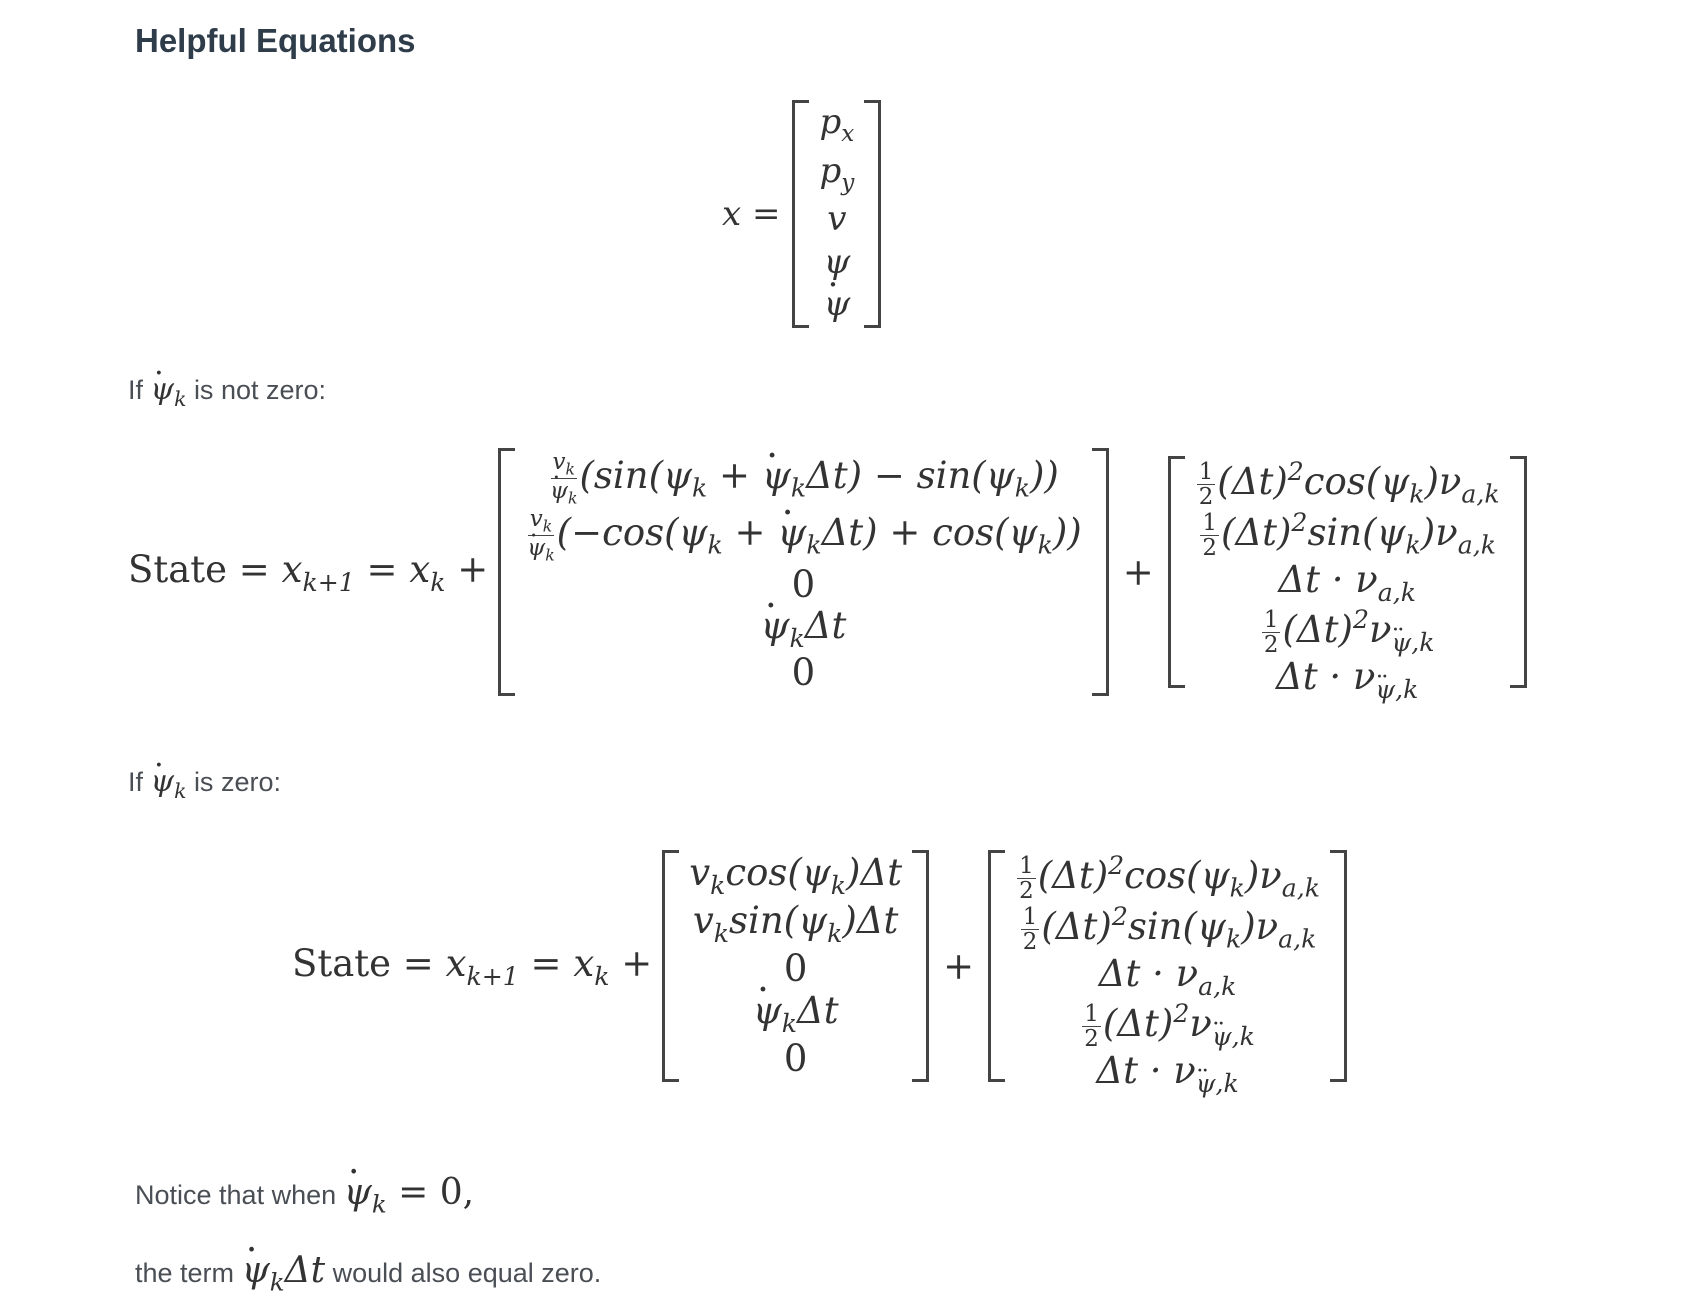  I want to click on matrix-entry-px: vkψk(sin(ψk + ψkΔt) − sin(ψk)), so click(803, 471).